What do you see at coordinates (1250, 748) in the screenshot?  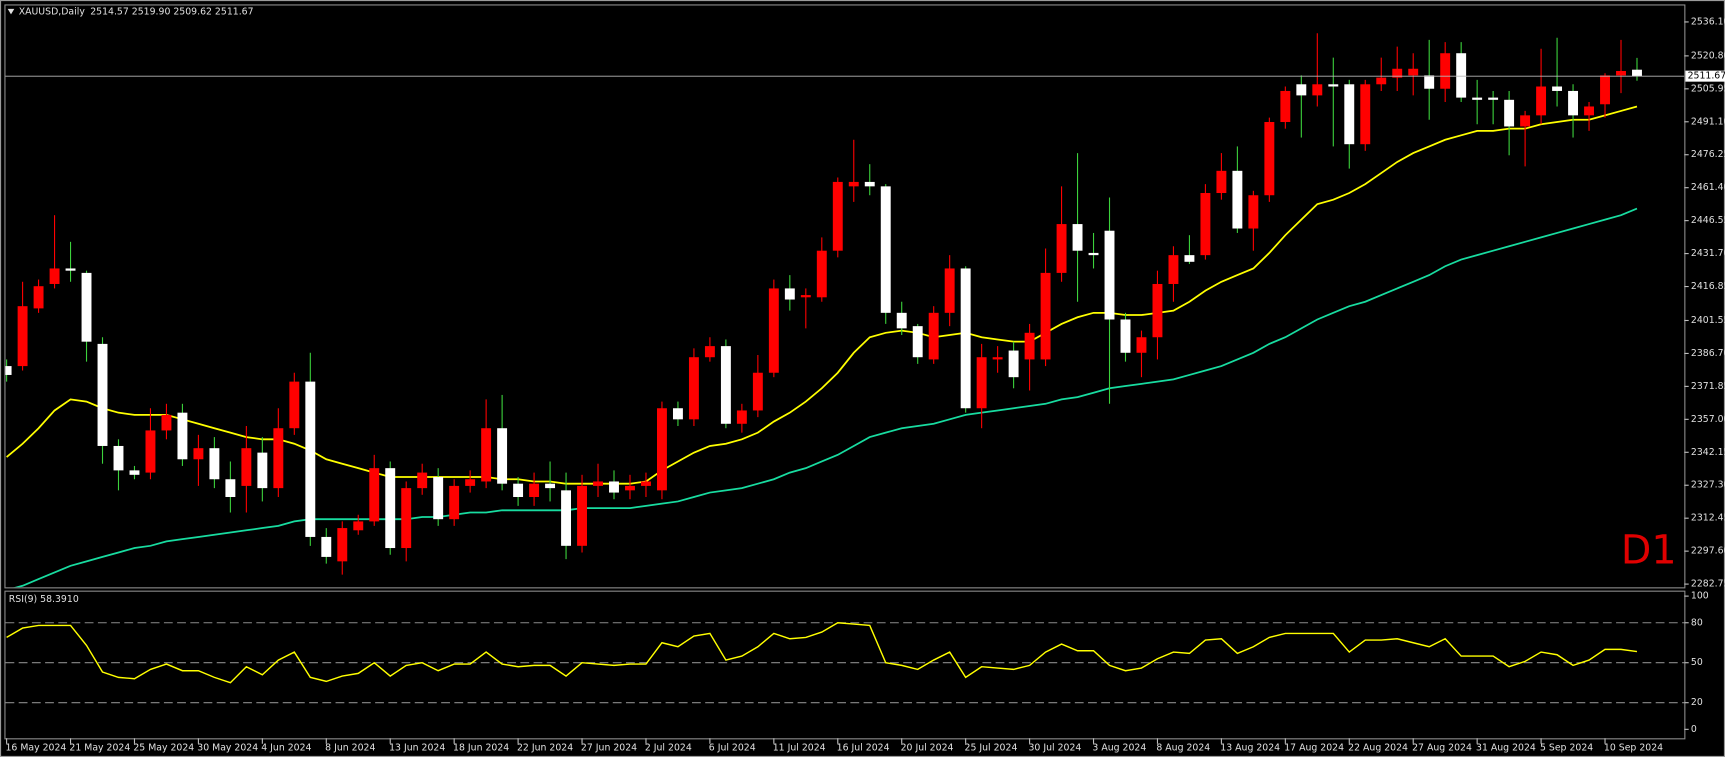 I see `x-tick-label: 13 Aug 2024` at bounding box center [1250, 748].